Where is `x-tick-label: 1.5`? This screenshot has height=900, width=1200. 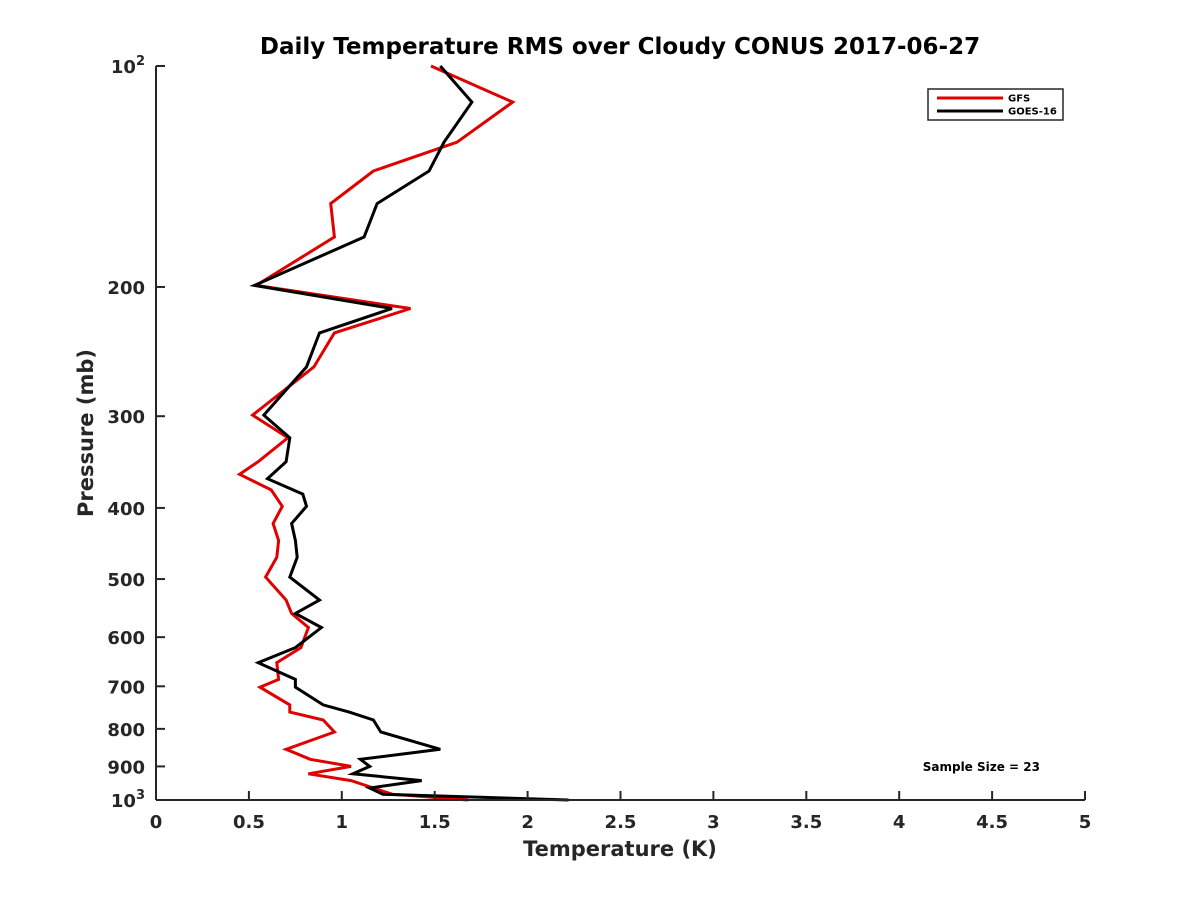 x-tick-label: 1.5 is located at coordinates (435, 822).